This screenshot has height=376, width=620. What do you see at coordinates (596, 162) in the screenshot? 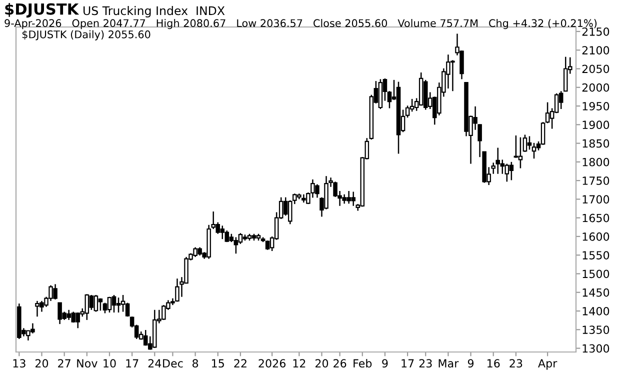
I see `y-tick-label: 1800` at bounding box center [596, 162].